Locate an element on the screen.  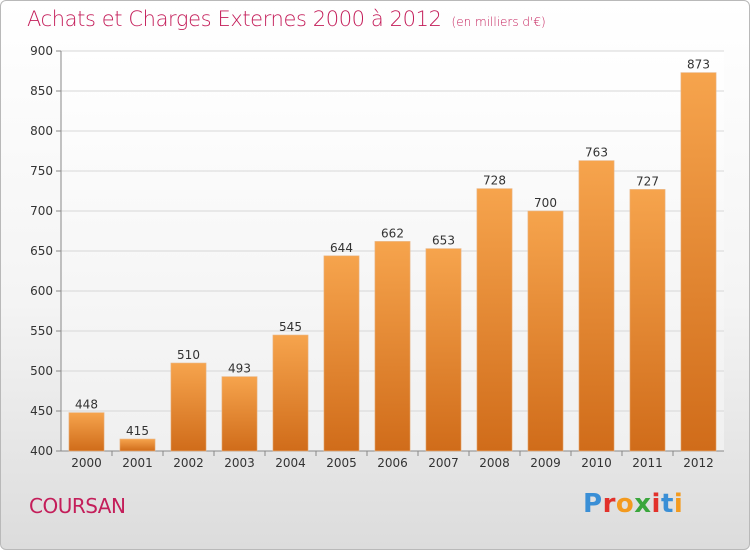
title-text: Achats et Charges Externes 2000 à 2012 is located at coordinates (234, 19).